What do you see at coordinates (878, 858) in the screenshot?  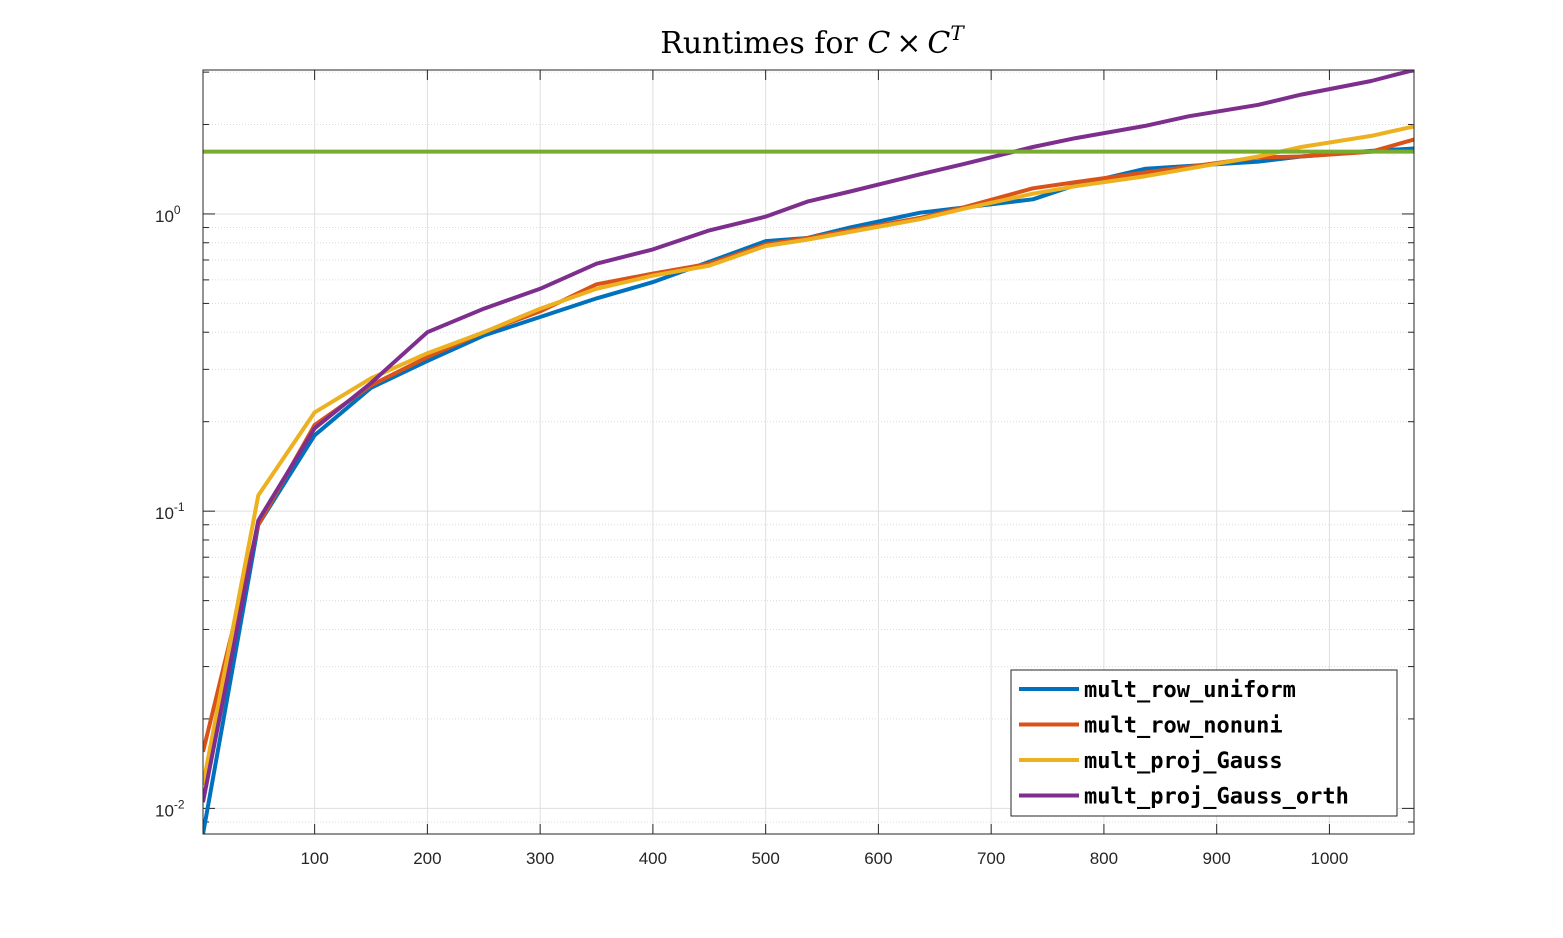 I see `x-tick-label: 600` at bounding box center [878, 858].